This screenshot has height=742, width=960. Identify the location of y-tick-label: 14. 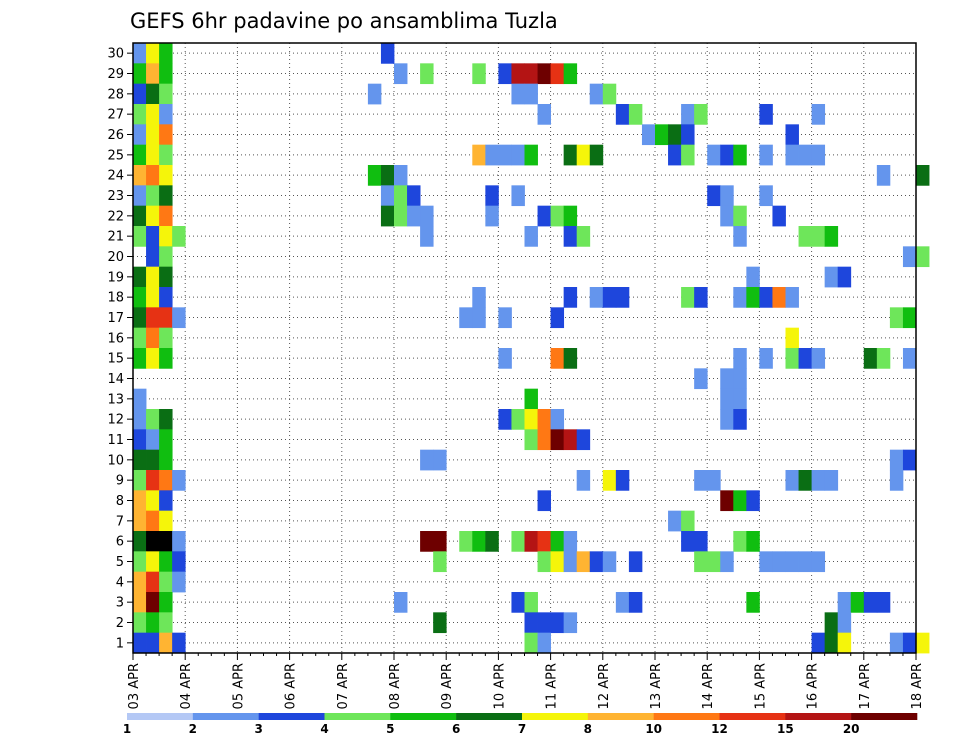
(115, 379).